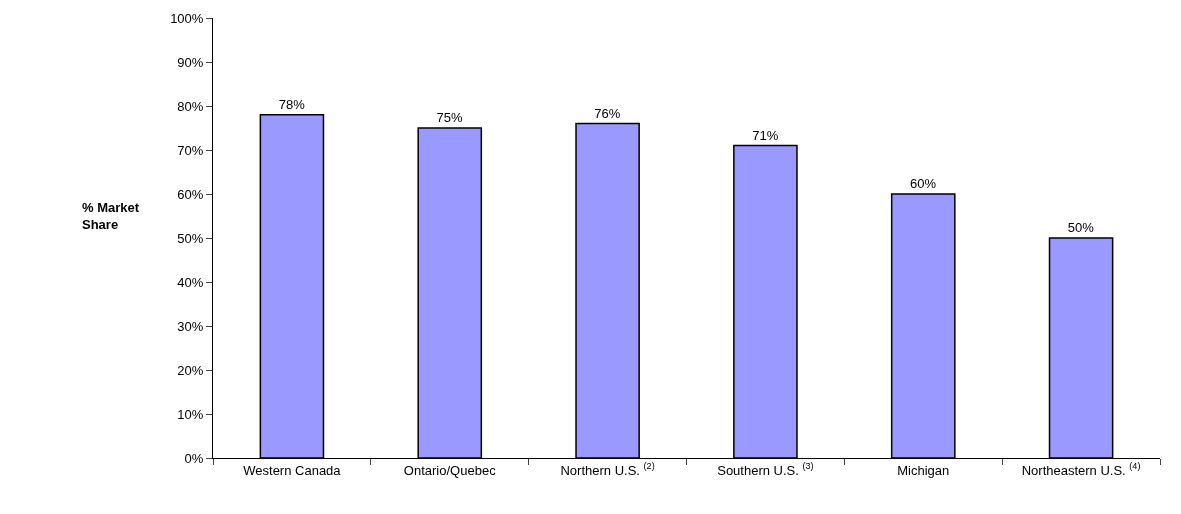 The image size is (1181, 514). What do you see at coordinates (765, 469) in the screenshot?
I see `x-tick-label: Southern U.S. $^{(3)}$` at bounding box center [765, 469].